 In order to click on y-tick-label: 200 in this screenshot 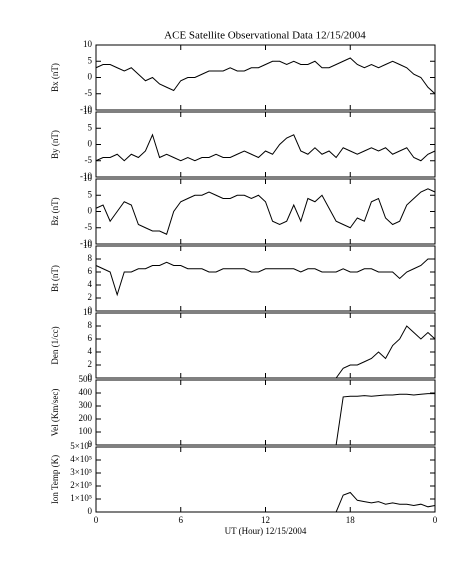, I will do `click(86, 418)`.